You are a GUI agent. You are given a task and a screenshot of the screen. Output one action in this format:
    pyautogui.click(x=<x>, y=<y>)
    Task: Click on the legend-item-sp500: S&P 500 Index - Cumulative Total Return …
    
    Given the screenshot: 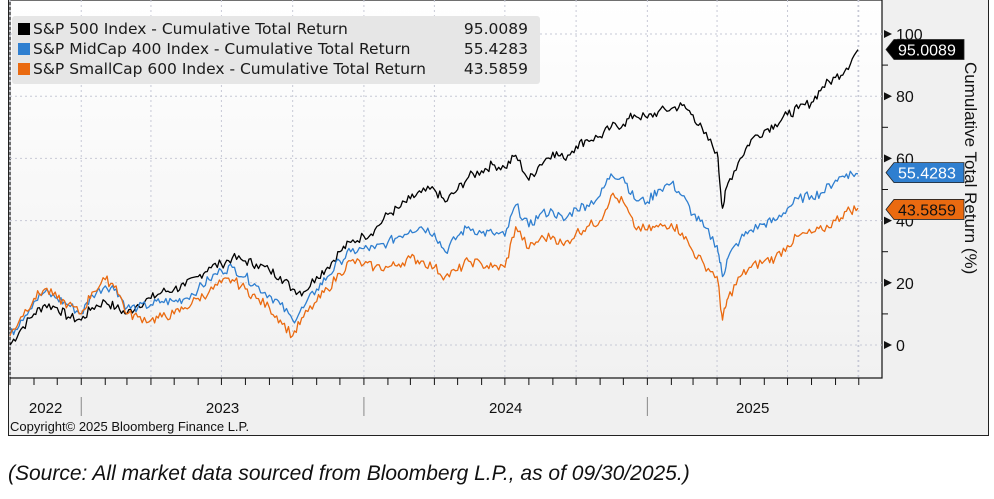 What is the action you would take?
    pyautogui.click(x=276, y=29)
    